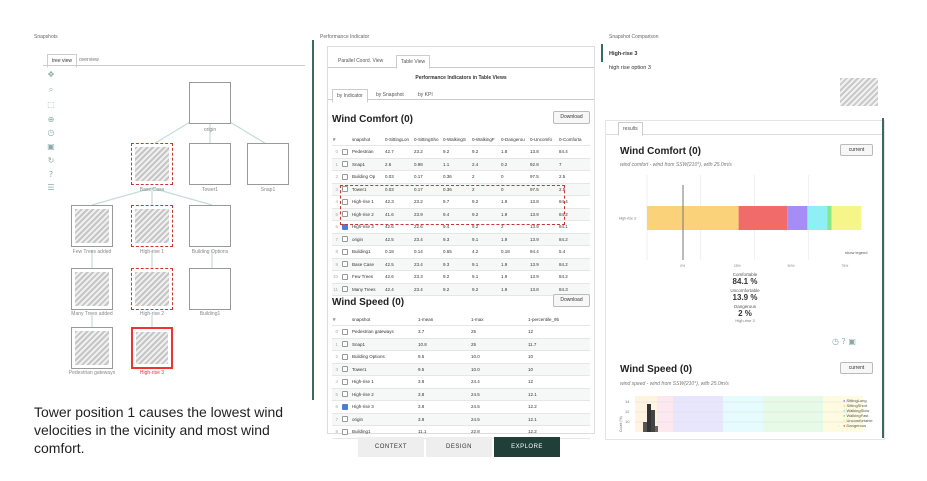 Image resolution: width=927 pixels, height=481 pixels. What do you see at coordinates (461, 407) in the screenshot?
I see `table-row: 6 High-rise 3 3.8 24.5 12.2` at bounding box center [461, 407].